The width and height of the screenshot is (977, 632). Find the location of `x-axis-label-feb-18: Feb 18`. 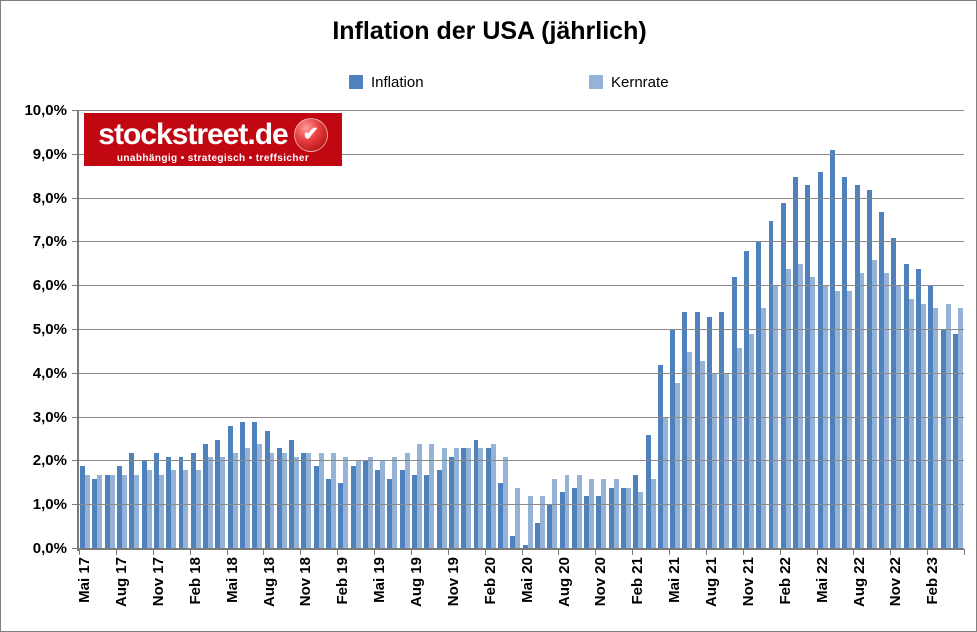

x-axis-label-feb-18: Feb 18 is located at coordinates (195, 581).